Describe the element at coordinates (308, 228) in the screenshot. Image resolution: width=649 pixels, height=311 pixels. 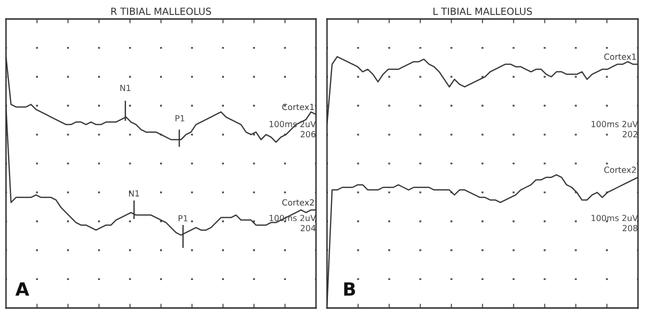
I see `annotation: 204` at that location.